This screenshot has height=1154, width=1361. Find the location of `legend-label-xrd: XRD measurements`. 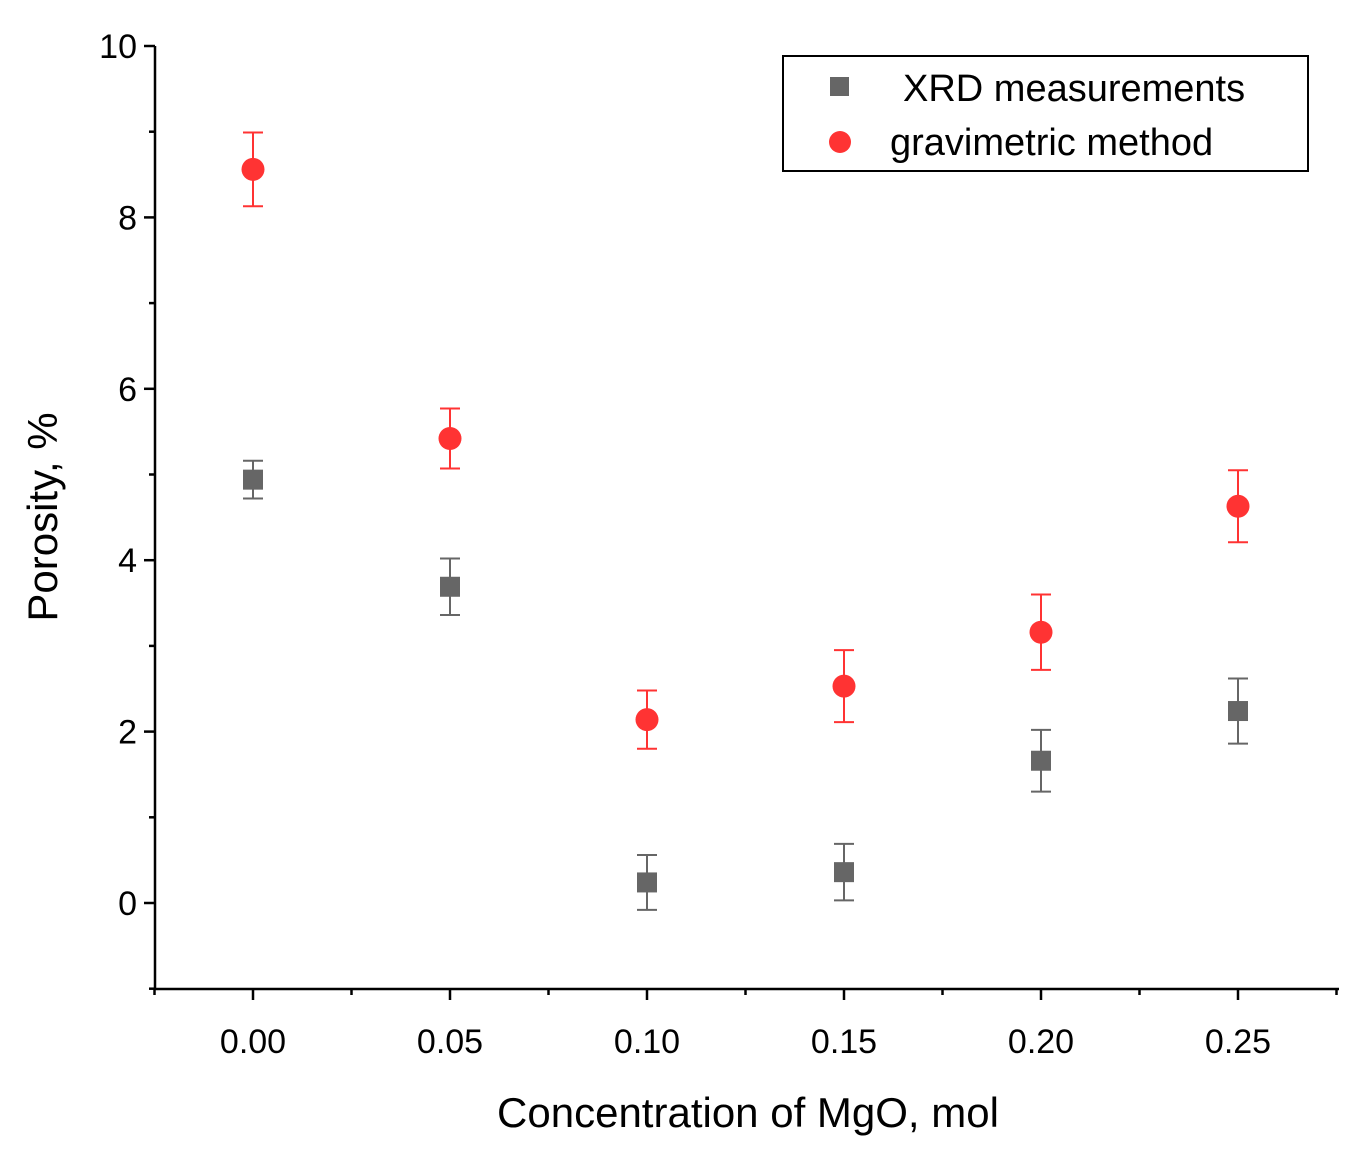

legend-label-xrd: XRD measurements is located at coordinates (1074, 89).